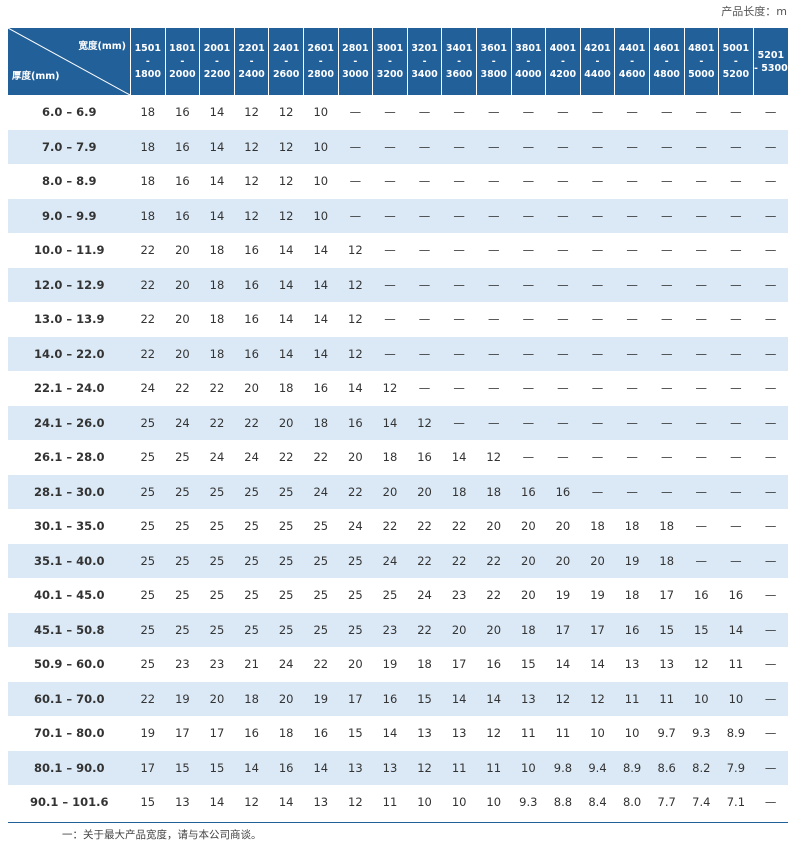 This screenshot has height=847, width=797. I want to click on cell: 21, so click(251, 664).